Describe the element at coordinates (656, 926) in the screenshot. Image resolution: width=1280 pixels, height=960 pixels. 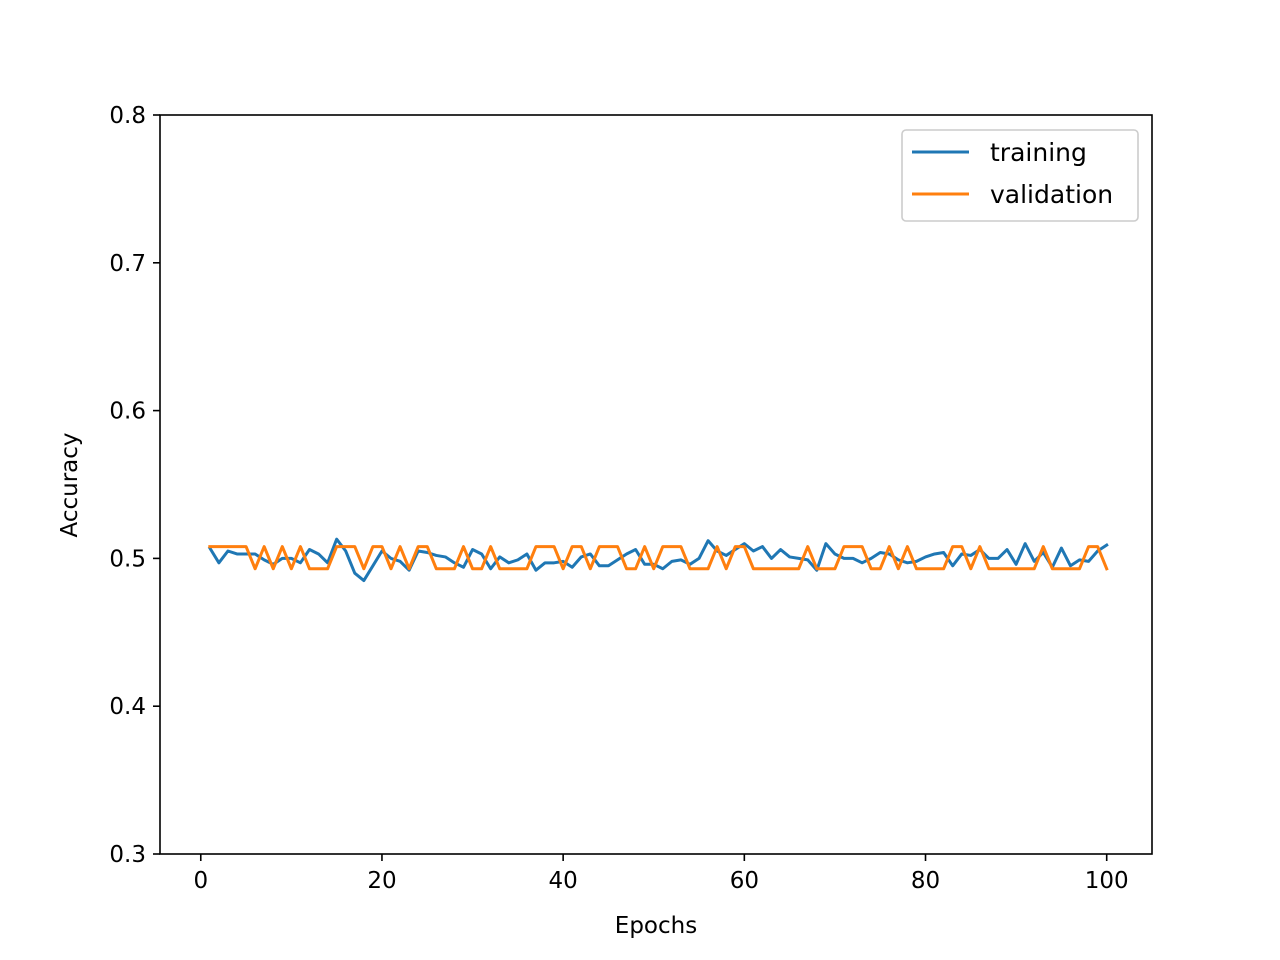
I see `x-axis-label: Epochs` at that location.